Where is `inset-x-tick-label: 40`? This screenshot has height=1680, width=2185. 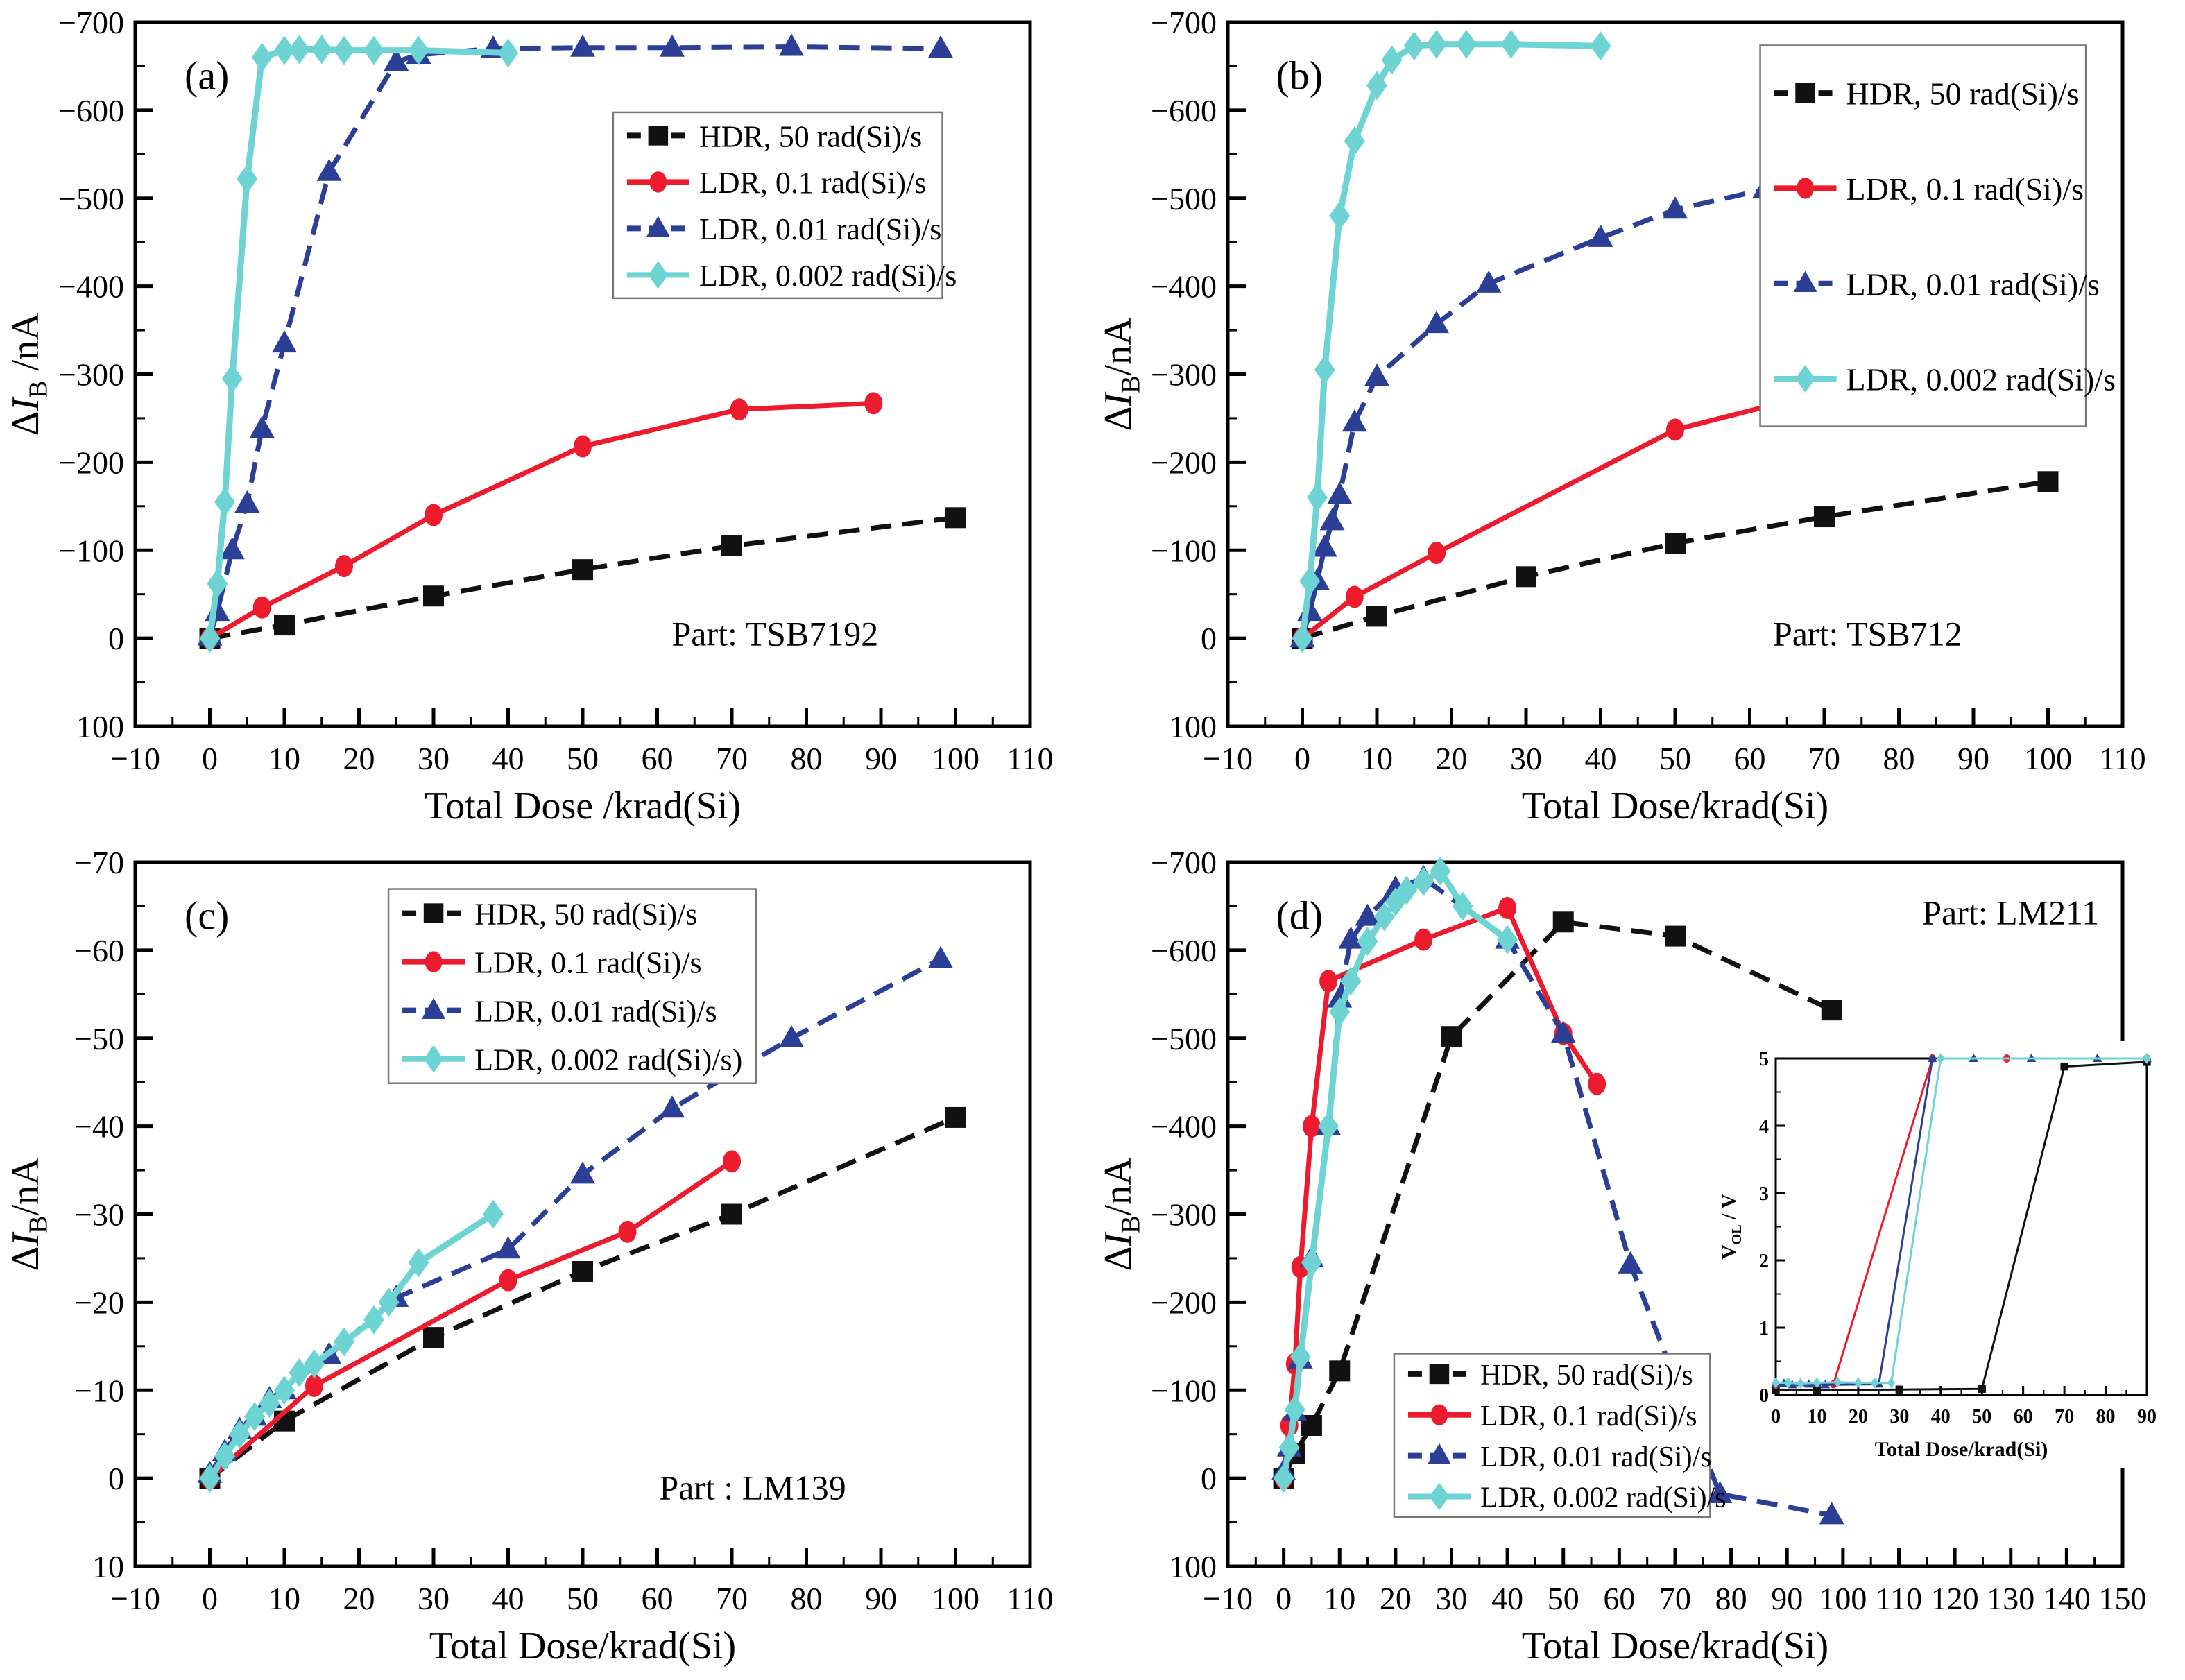
inset-x-tick-label: 40 is located at coordinates (1941, 1417).